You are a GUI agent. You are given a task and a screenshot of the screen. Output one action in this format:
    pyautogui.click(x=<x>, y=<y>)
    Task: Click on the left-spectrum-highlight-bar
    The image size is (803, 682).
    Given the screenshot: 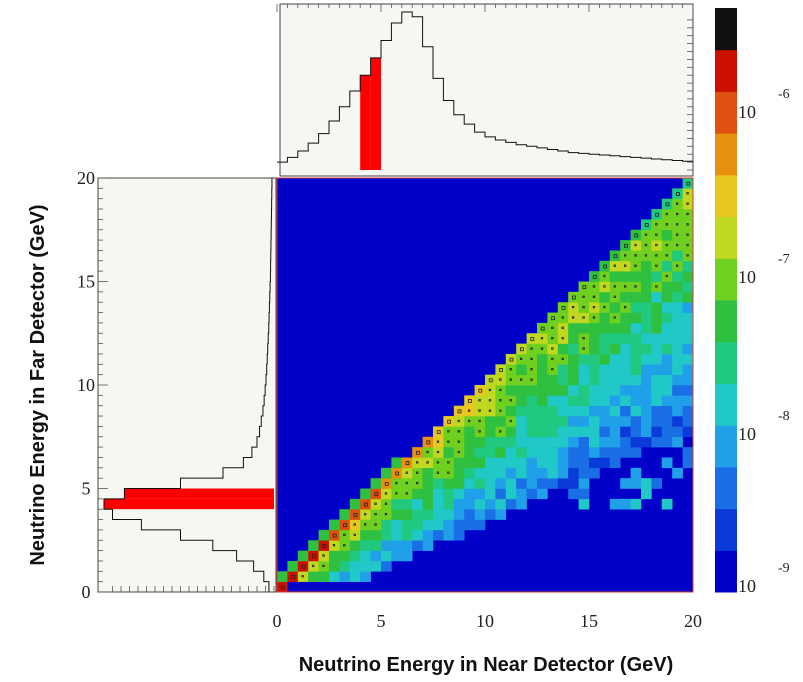 What is the action you would take?
    pyautogui.click(x=189, y=504)
    